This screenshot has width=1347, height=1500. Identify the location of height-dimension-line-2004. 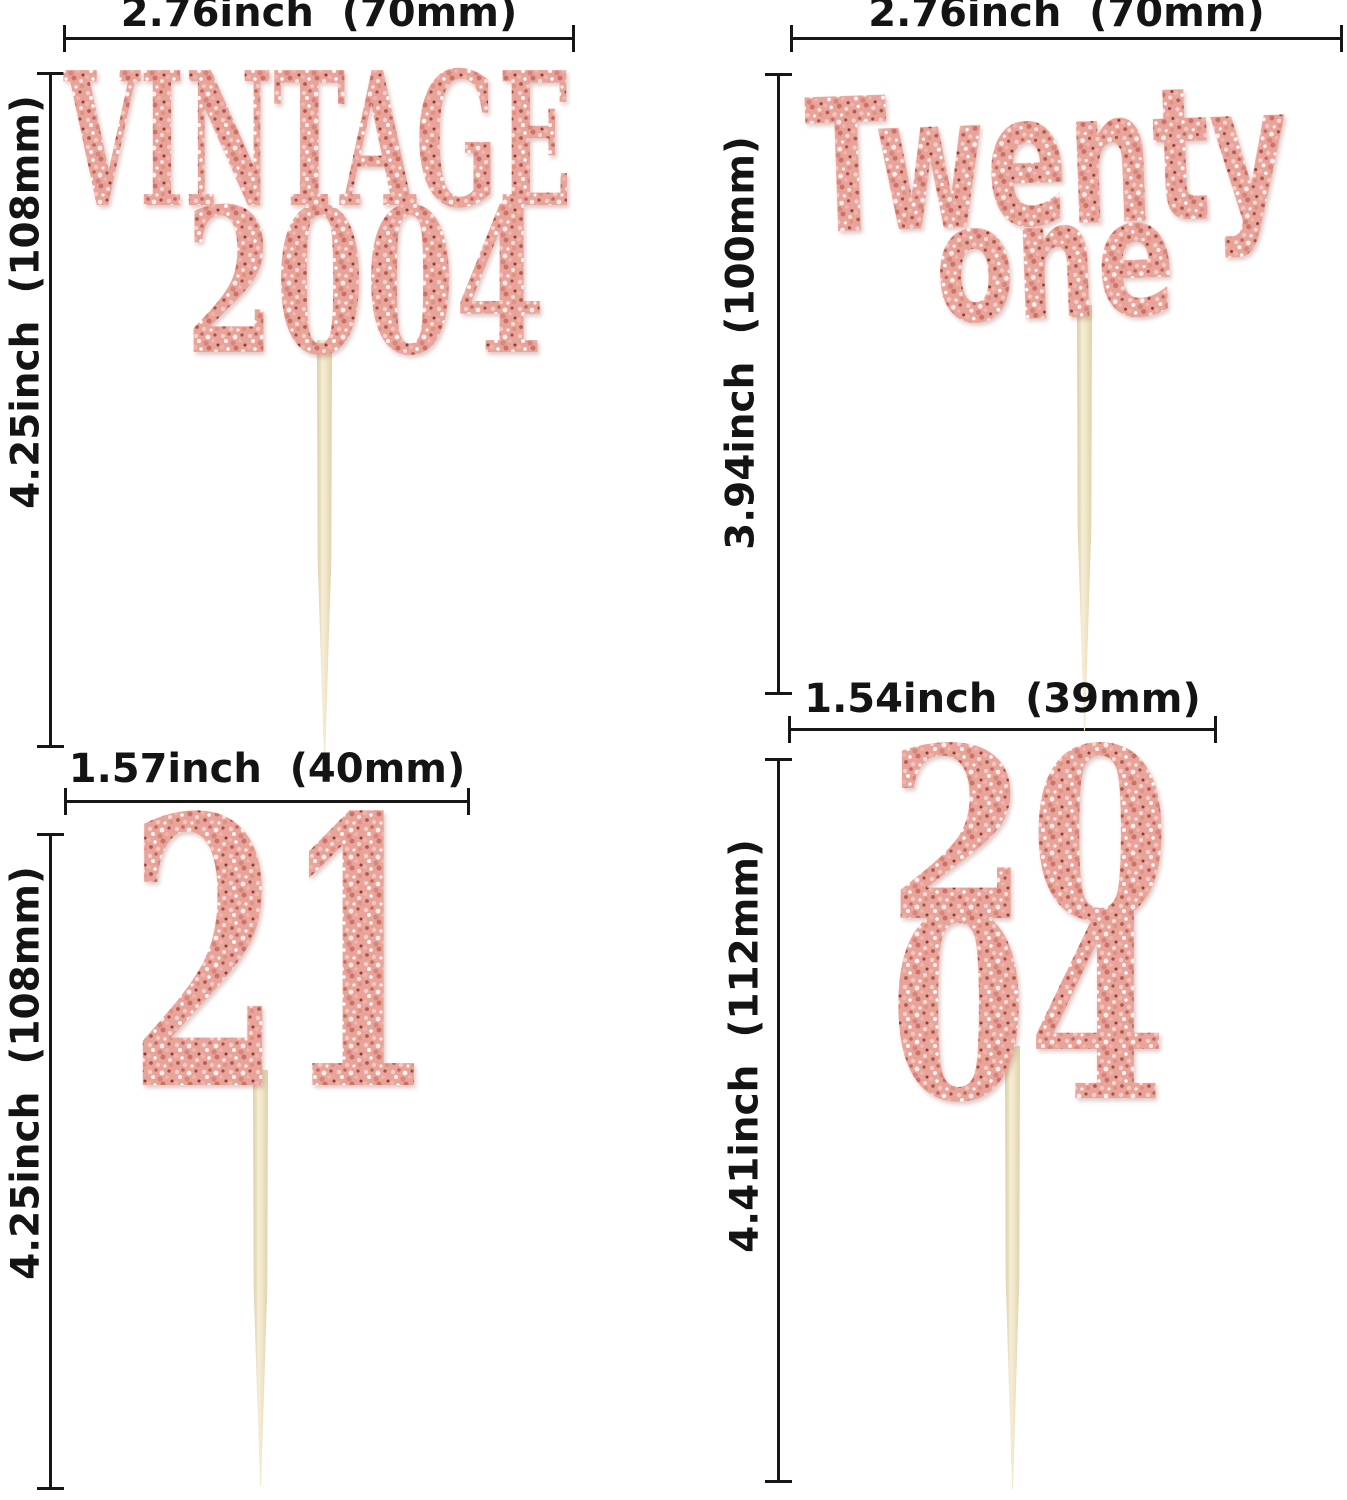
(778, 1120).